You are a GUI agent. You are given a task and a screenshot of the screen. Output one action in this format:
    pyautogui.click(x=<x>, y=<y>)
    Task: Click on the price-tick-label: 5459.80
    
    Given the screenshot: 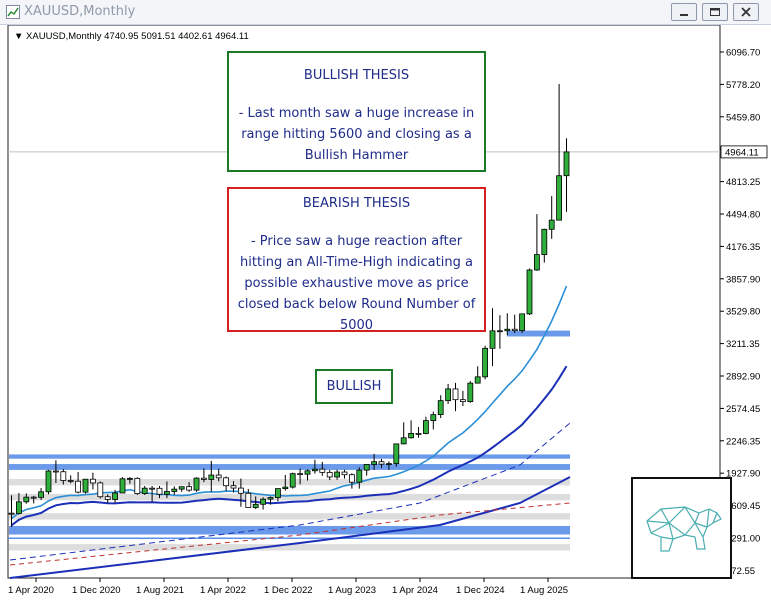 What is the action you would take?
    pyautogui.click(x=743, y=117)
    